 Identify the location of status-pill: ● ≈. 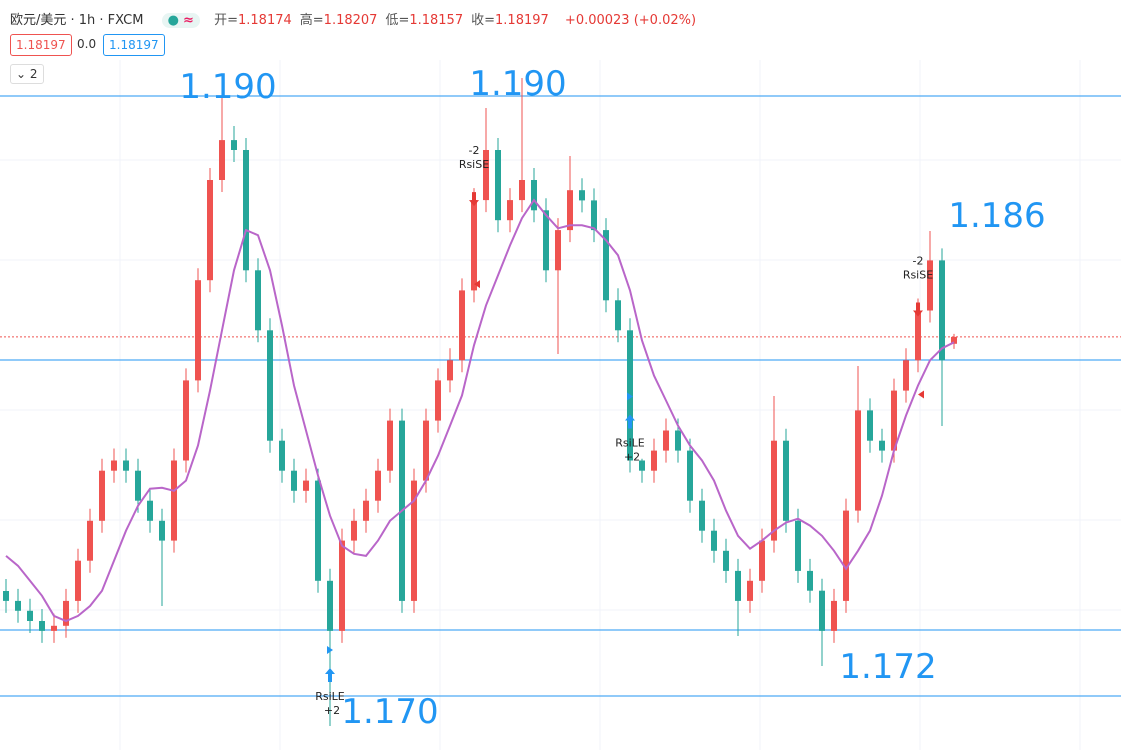
(180, 20).